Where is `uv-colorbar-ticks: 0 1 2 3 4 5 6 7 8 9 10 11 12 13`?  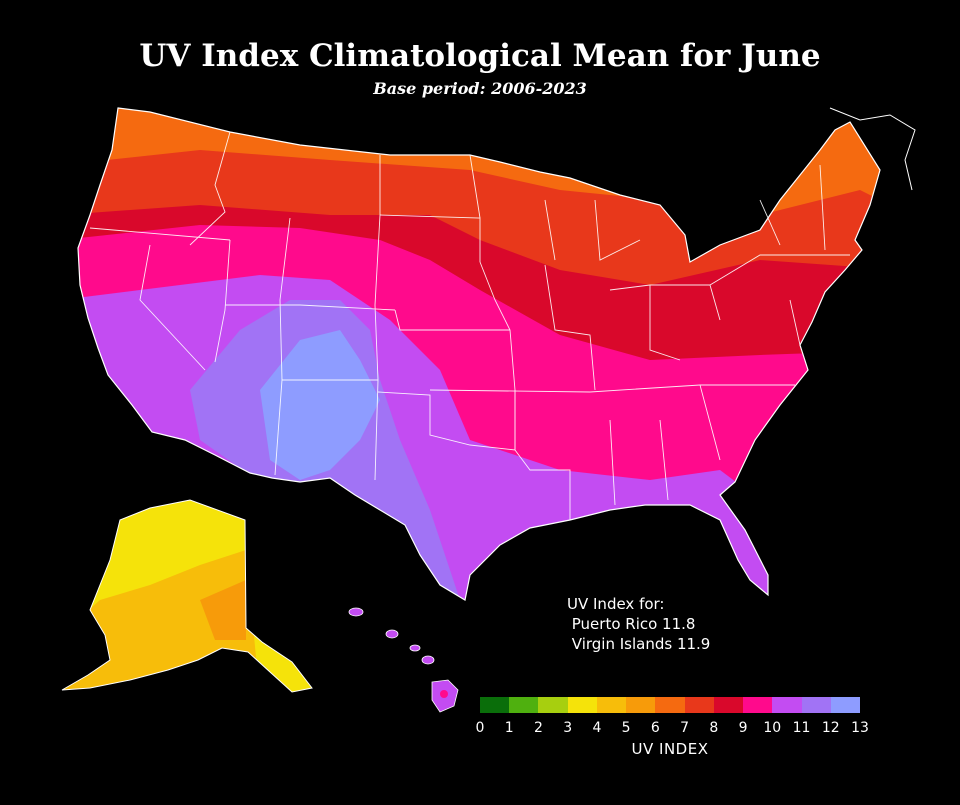 uv-colorbar-ticks: 0 1 2 3 4 5 6 7 8 9 10 11 12 13 is located at coordinates (672, 729).